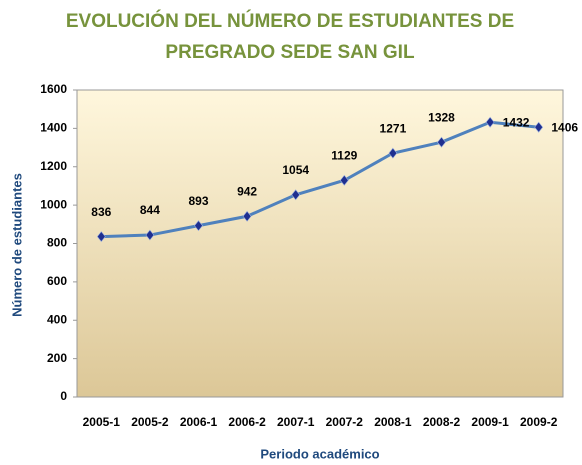  Describe the element at coordinates (57, 358) in the screenshot. I see `y-tick-label: 200` at that location.